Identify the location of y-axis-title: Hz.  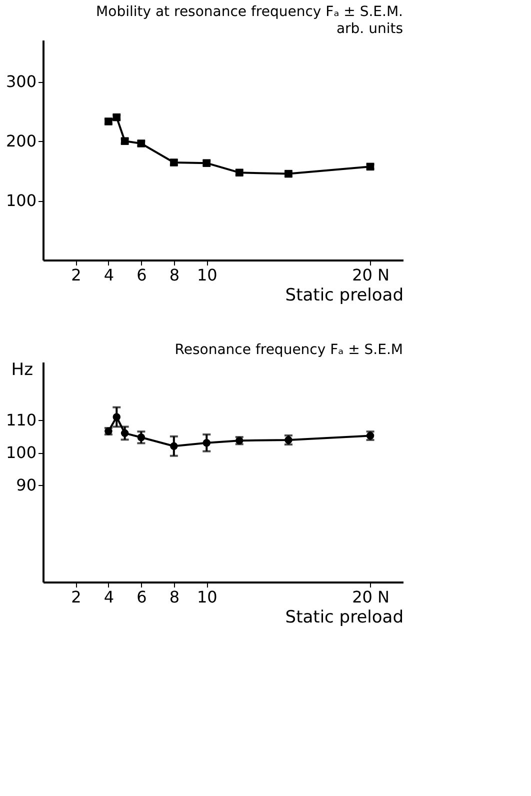
(22, 370).